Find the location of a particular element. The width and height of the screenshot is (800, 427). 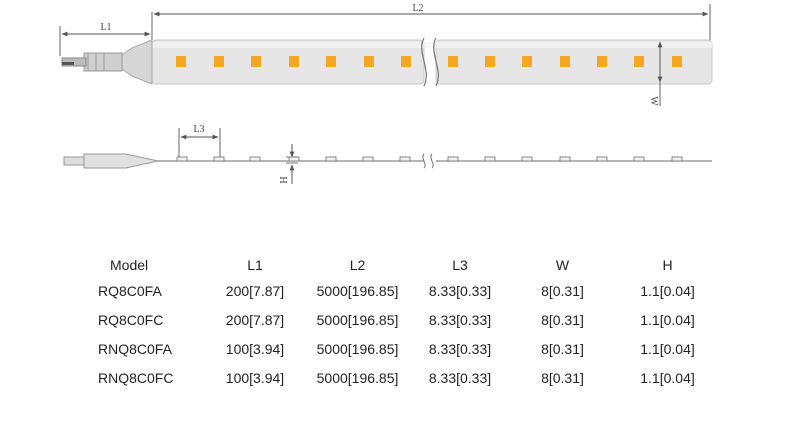

side-led-row is located at coordinates (429, 159).